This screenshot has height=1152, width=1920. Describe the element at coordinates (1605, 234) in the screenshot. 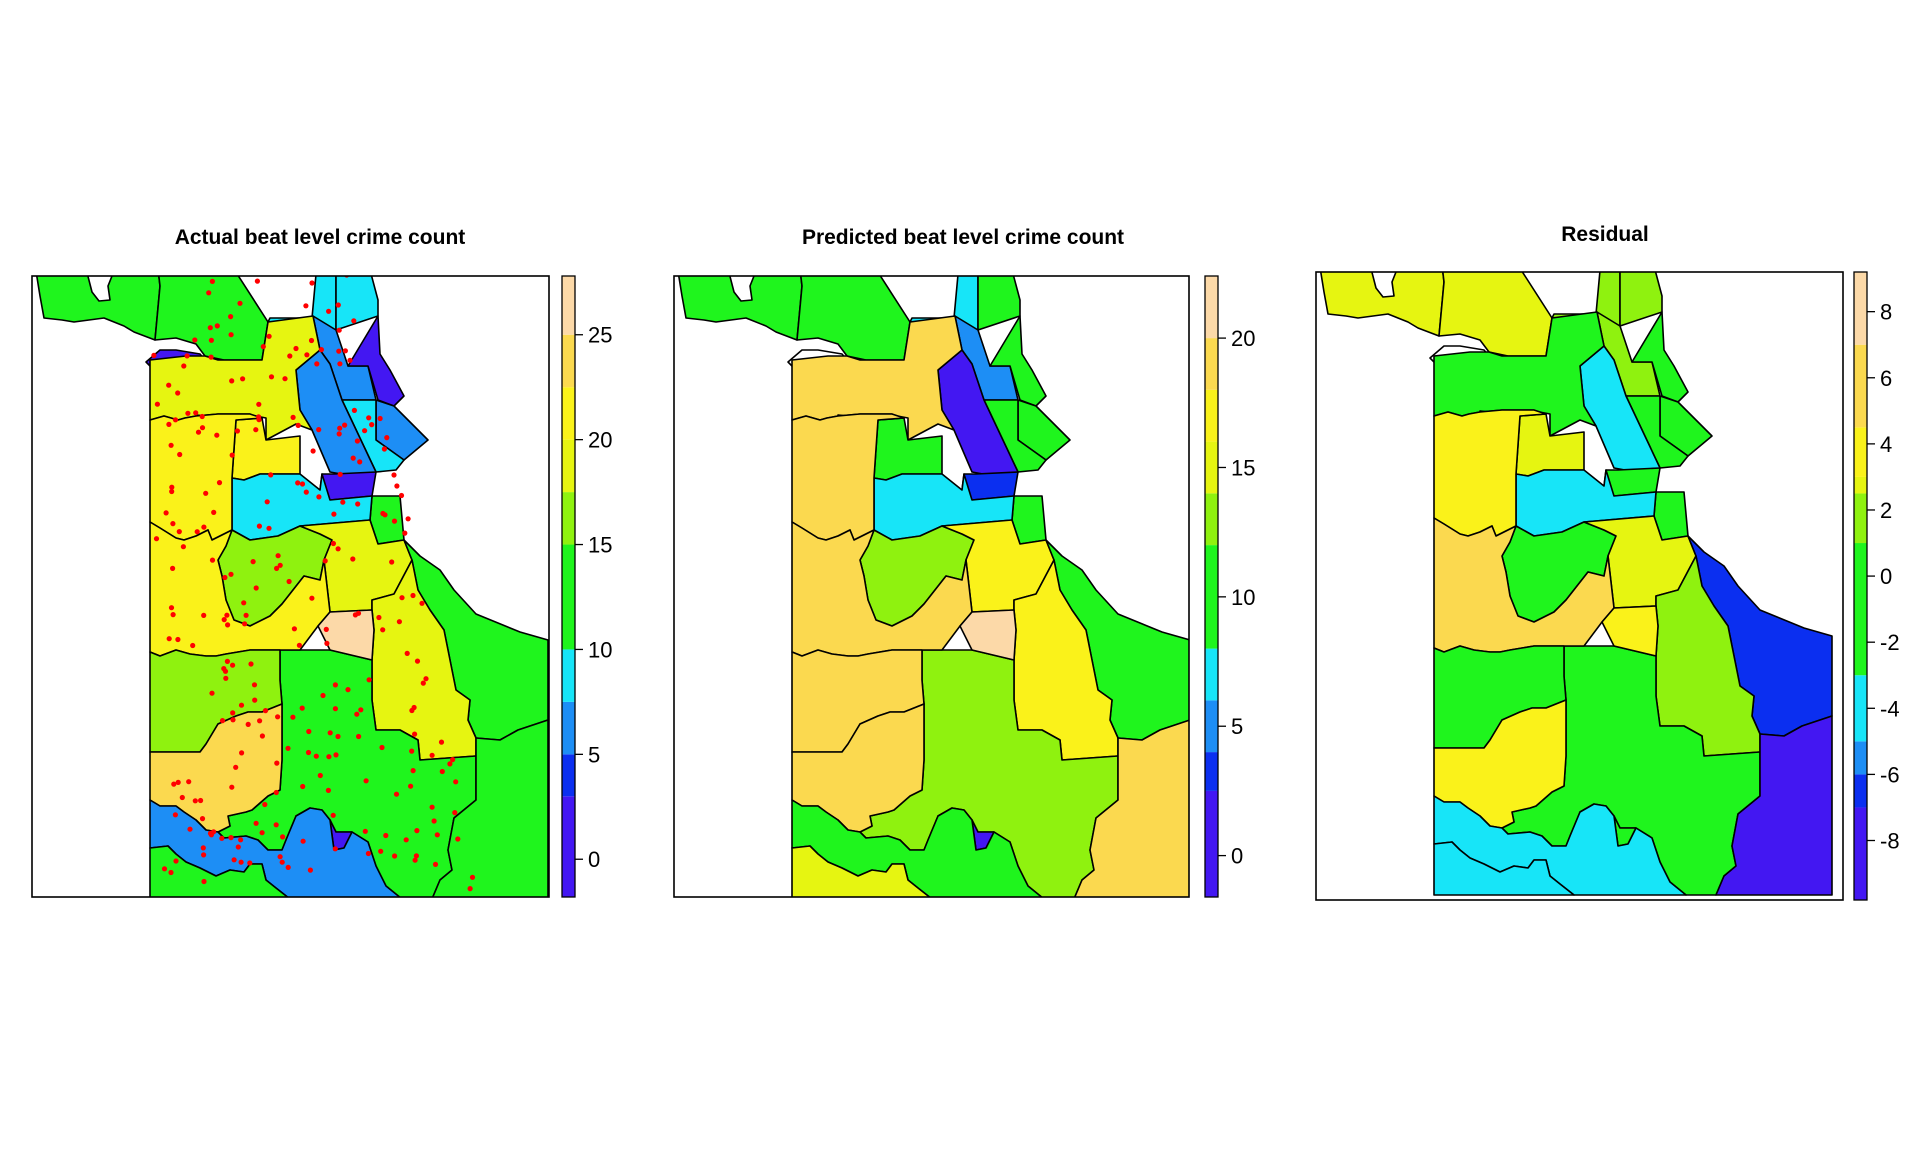

I see `panel-title: Residual` at that location.